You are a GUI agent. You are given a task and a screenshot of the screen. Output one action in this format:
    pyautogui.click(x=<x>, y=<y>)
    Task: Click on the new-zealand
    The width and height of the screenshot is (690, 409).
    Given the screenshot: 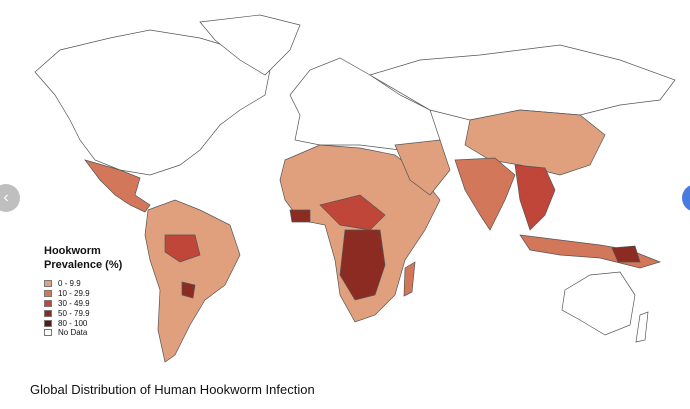 What is the action you would take?
    pyautogui.click(x=642, y=327)
    